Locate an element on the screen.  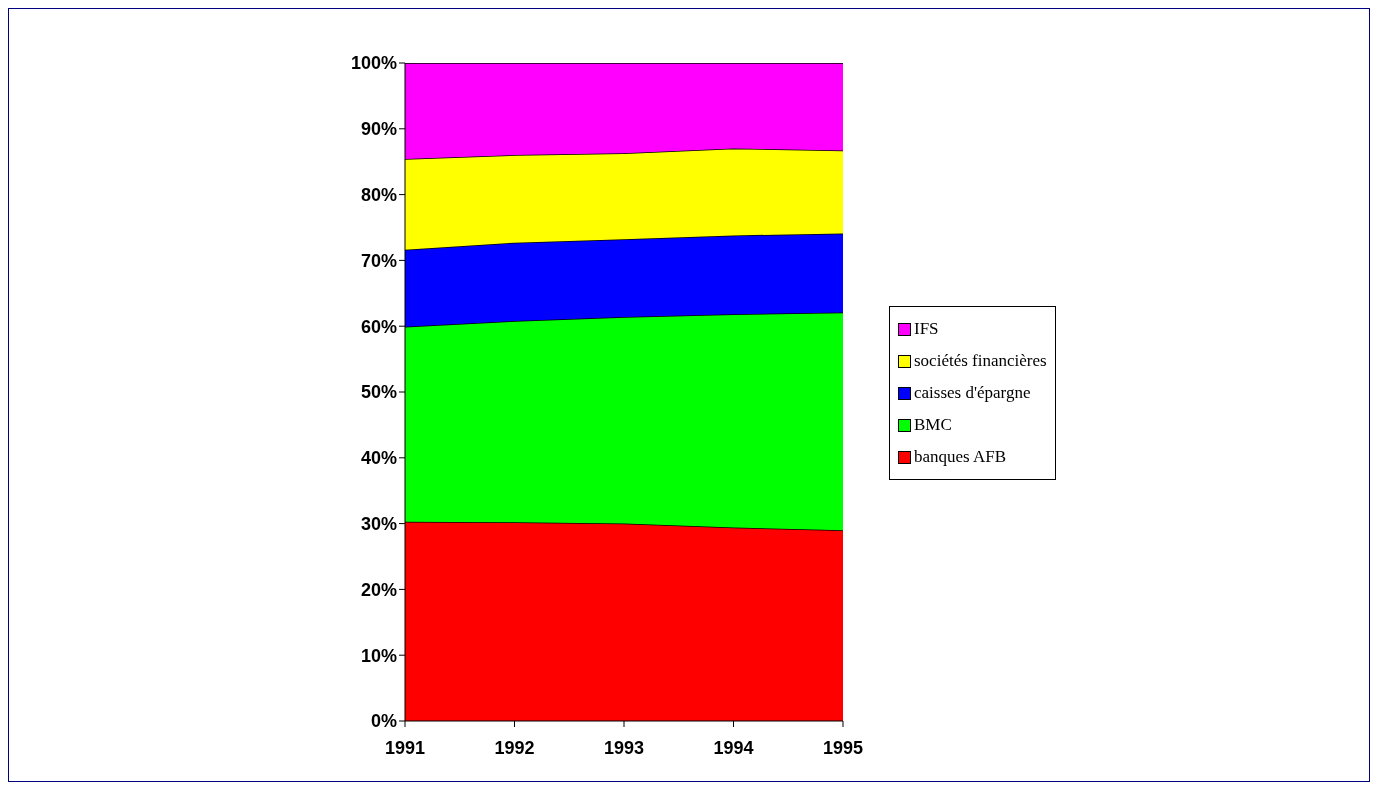
y-tick-label: 20% is located at coordinates (378, 589).